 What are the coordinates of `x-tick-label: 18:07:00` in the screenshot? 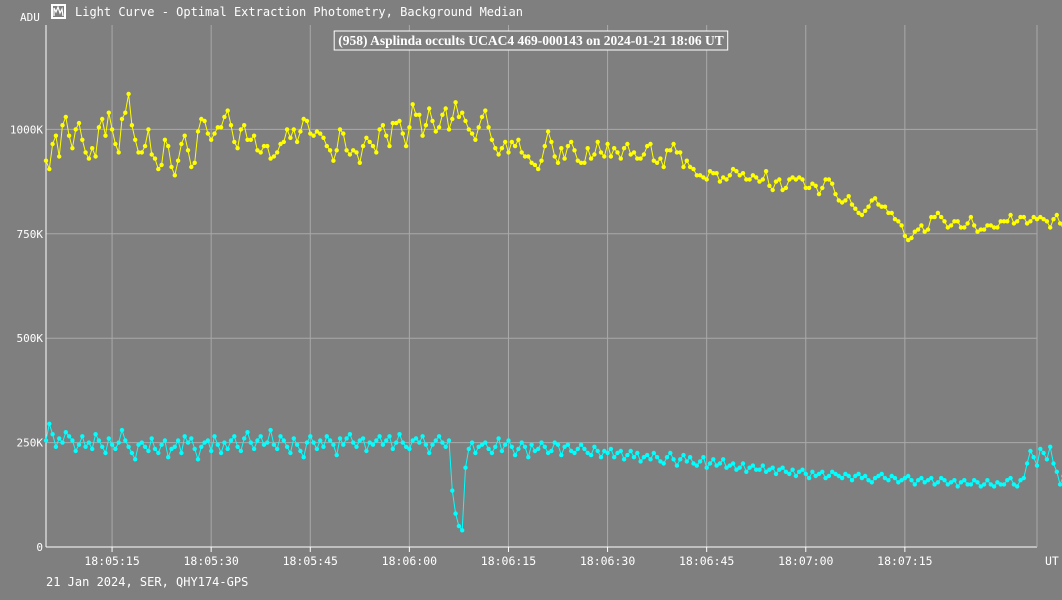 It's located at (805, 561).